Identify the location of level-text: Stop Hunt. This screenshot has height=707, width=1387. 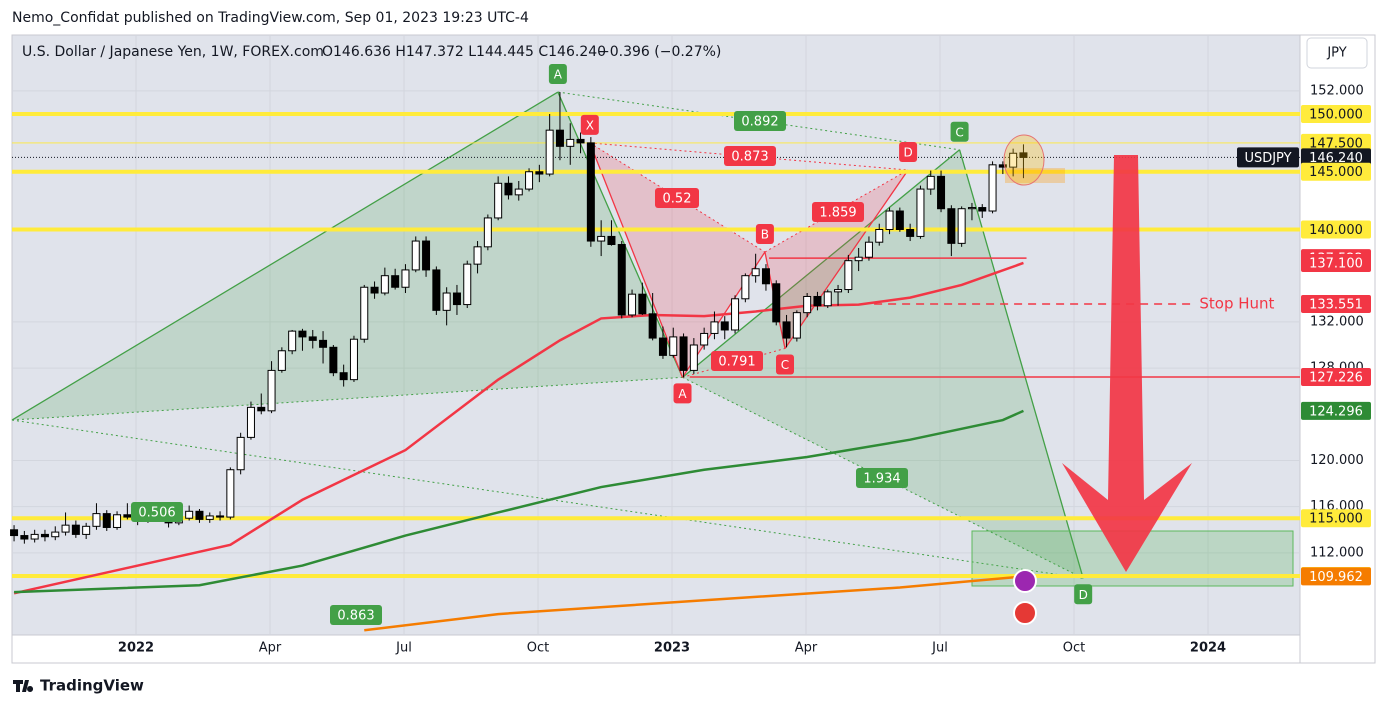
(1236, 303).